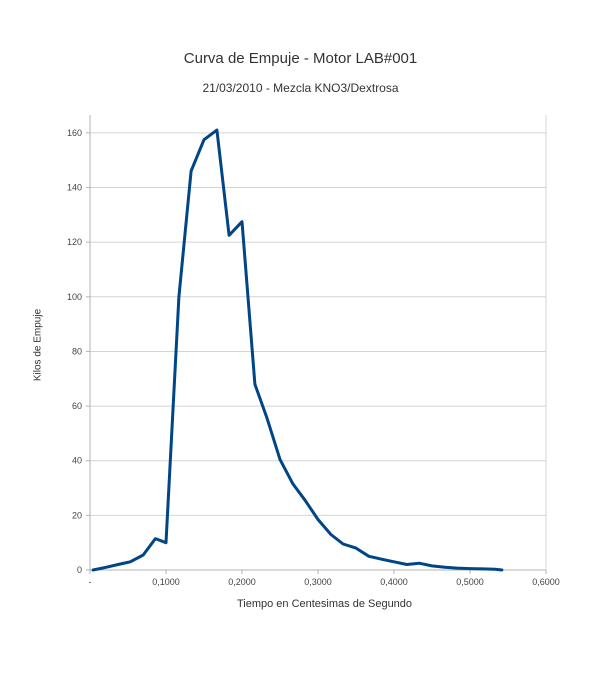 Image resolution: width=601 pixels, height=700 pixels. I want to click on y-tick-label: 120, so click(74, 242).